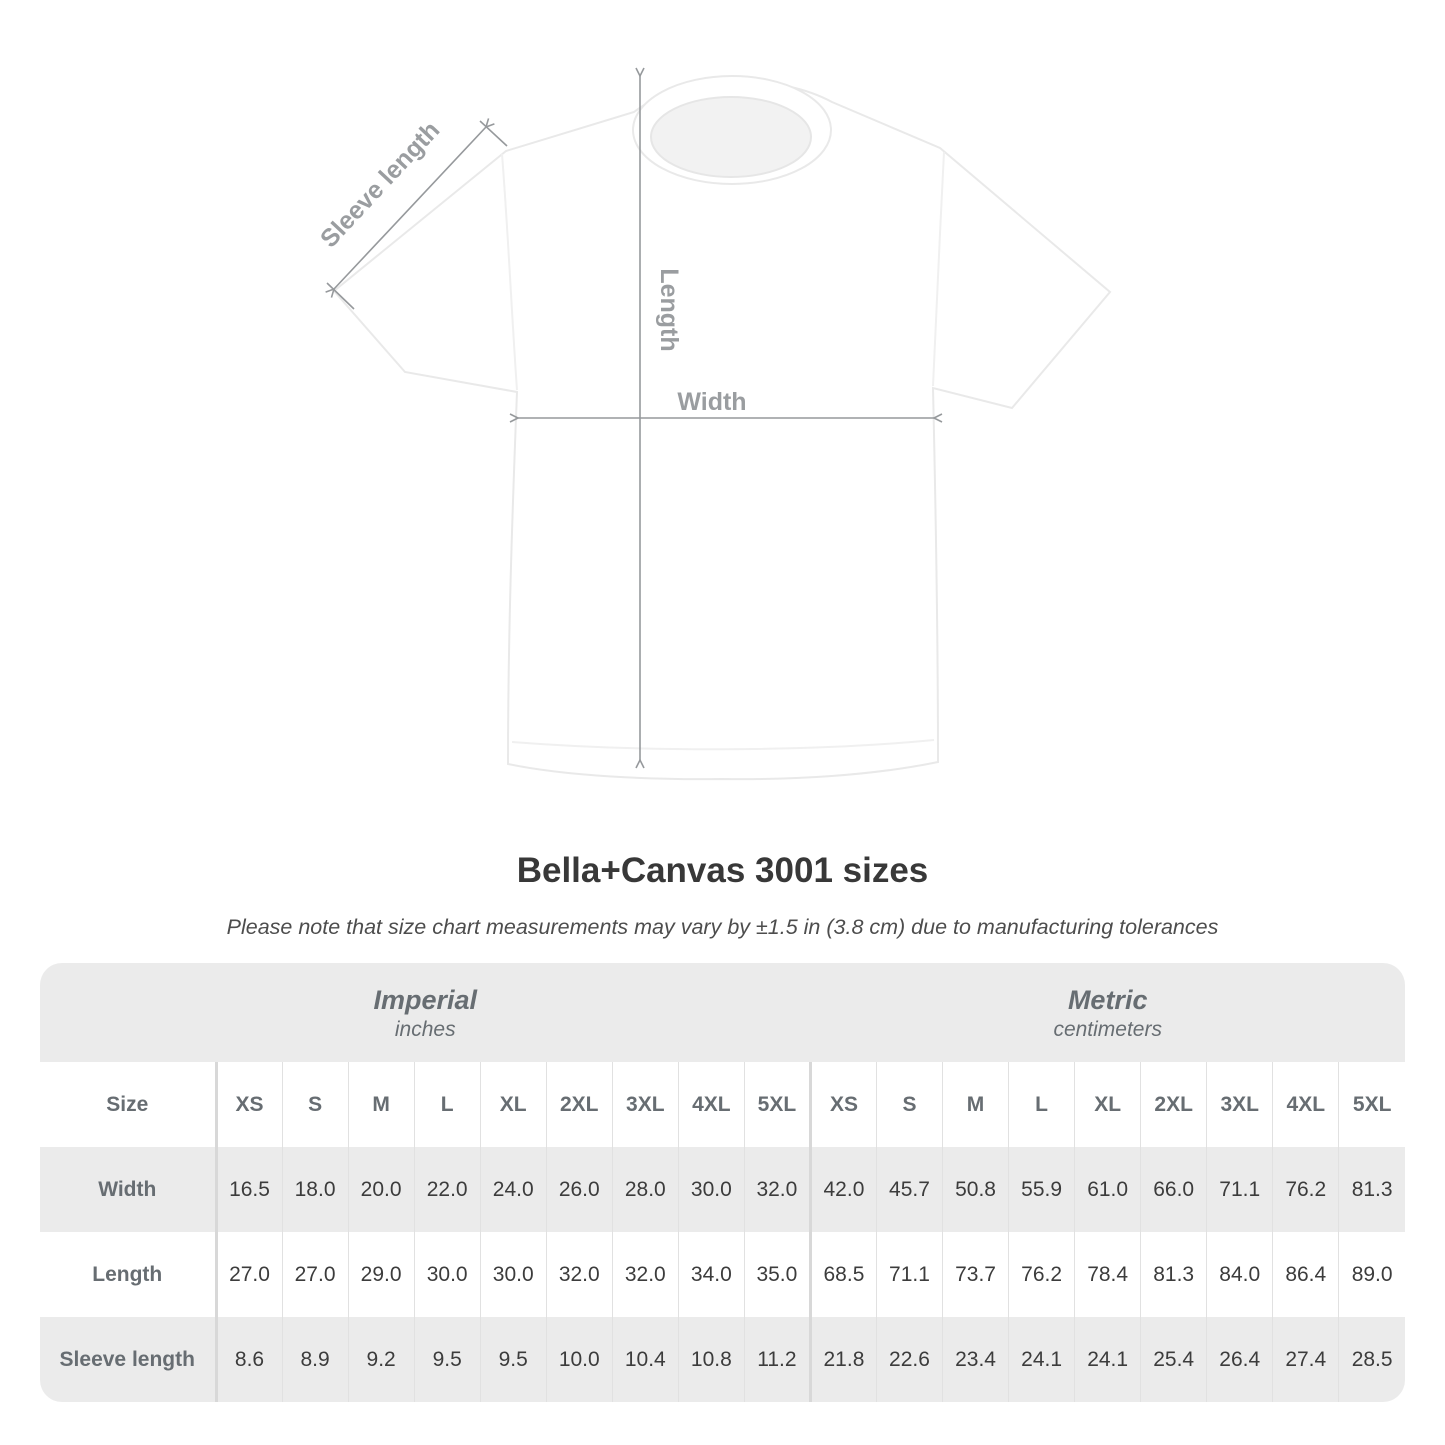 The height and width of the screenshot is (1445, 1445). I want to click on imperial-group-header: Imperial inches, so click(425, 1012).